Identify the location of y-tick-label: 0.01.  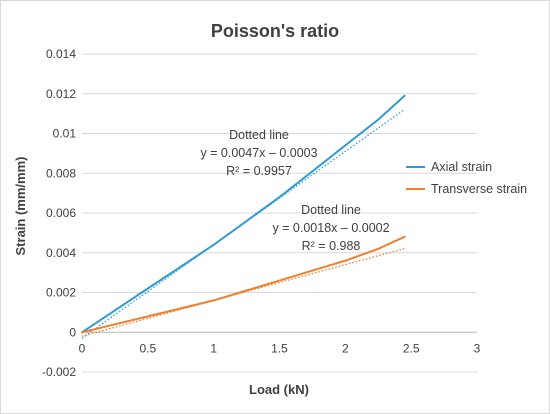
(65, 134).